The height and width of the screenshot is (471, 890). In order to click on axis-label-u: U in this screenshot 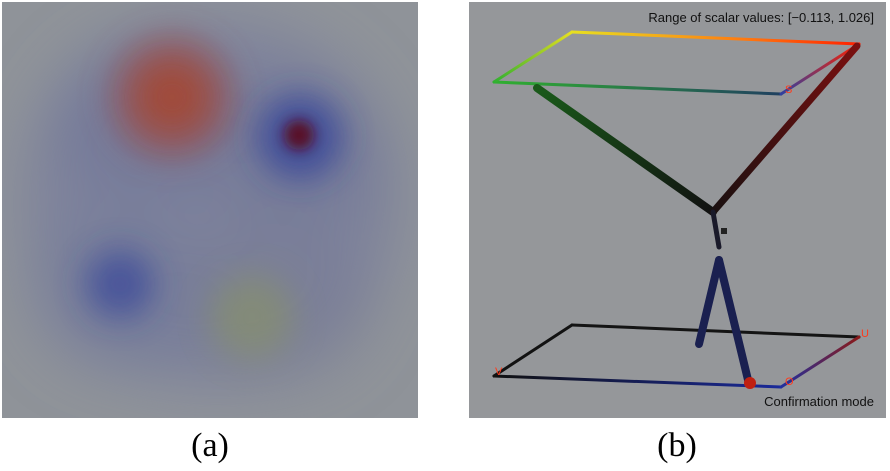, I will do `click(865, 334)`.